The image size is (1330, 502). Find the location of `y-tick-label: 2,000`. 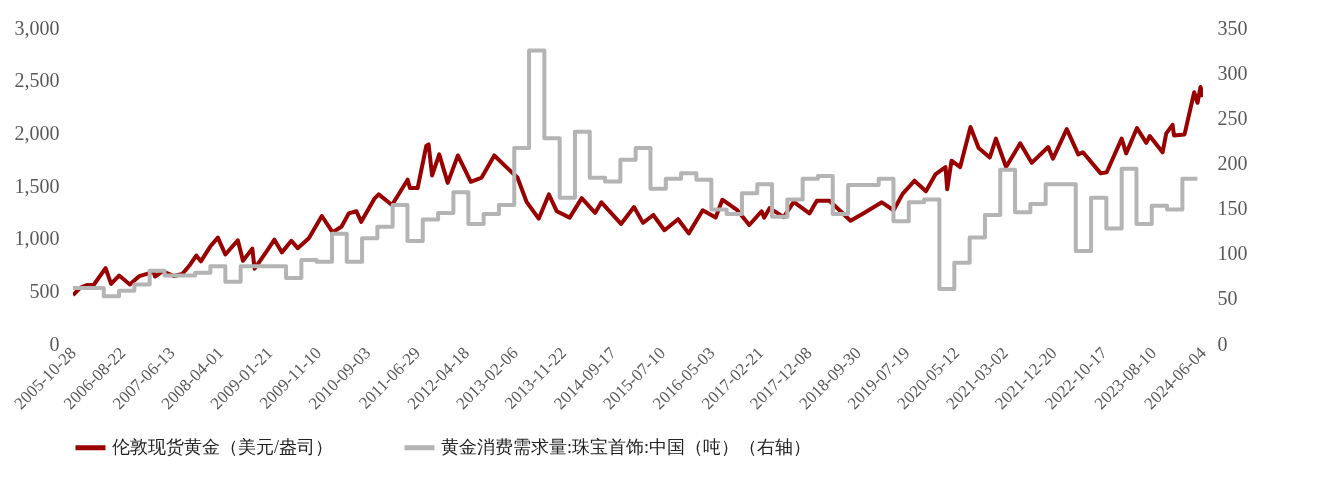

y-tick-label: 2,000 is located at coordinates (37, 132).